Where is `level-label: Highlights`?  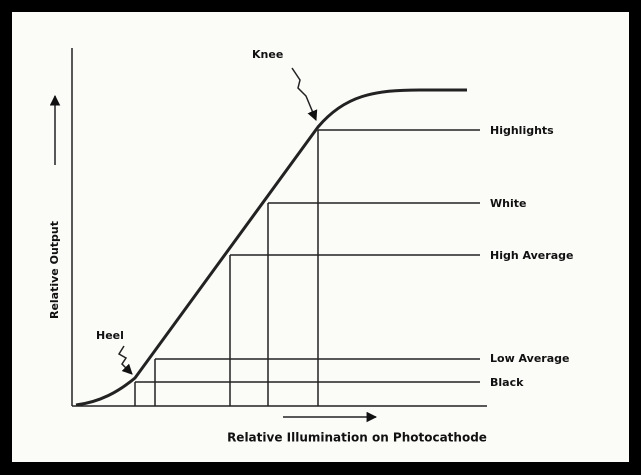
level-label: Highlights is located at coordinates (522, 130).